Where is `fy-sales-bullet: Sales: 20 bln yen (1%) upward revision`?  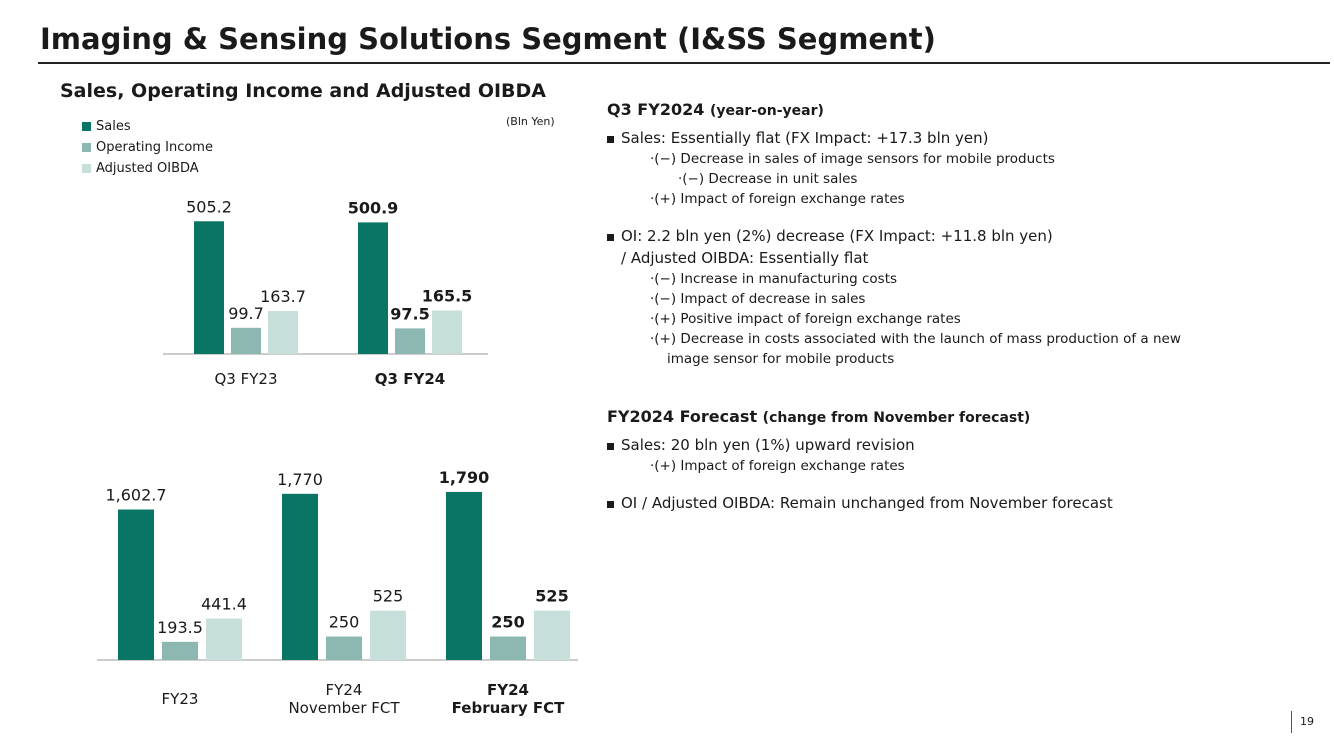
fy-sales-bullet: Sales: 20 bln yen (1%) upward revision is located at coordinates (957, 445).